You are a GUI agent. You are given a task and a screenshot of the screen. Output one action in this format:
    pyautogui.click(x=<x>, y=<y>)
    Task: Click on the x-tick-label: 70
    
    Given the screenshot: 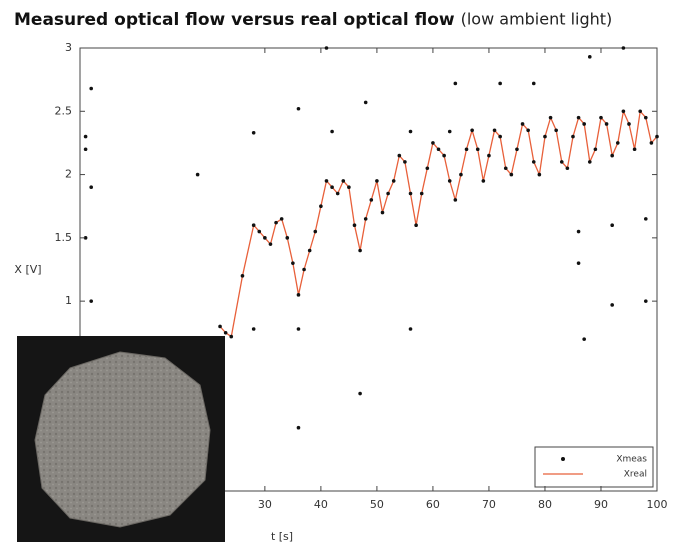 What is the action you would take?
    pyautogui.click(x=489, y=504)
    